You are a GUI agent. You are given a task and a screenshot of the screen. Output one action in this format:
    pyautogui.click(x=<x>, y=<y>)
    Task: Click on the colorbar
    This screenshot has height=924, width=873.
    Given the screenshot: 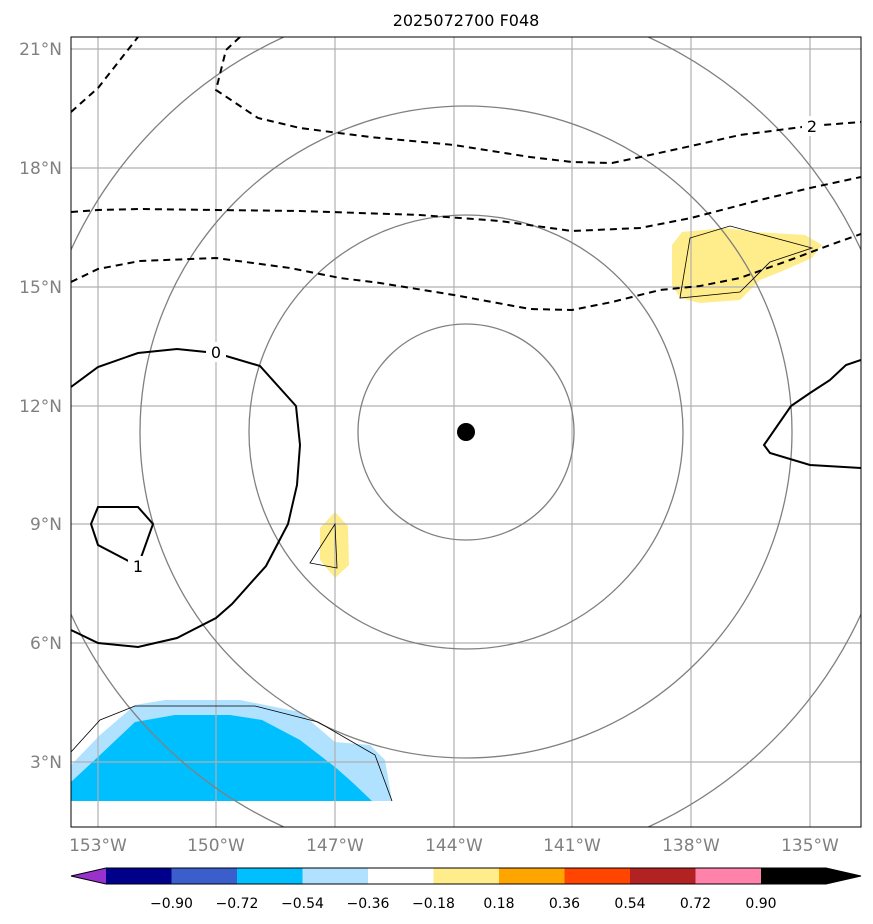 What is the action you would take?
    pyautogui.click(x=466, y=876)
    